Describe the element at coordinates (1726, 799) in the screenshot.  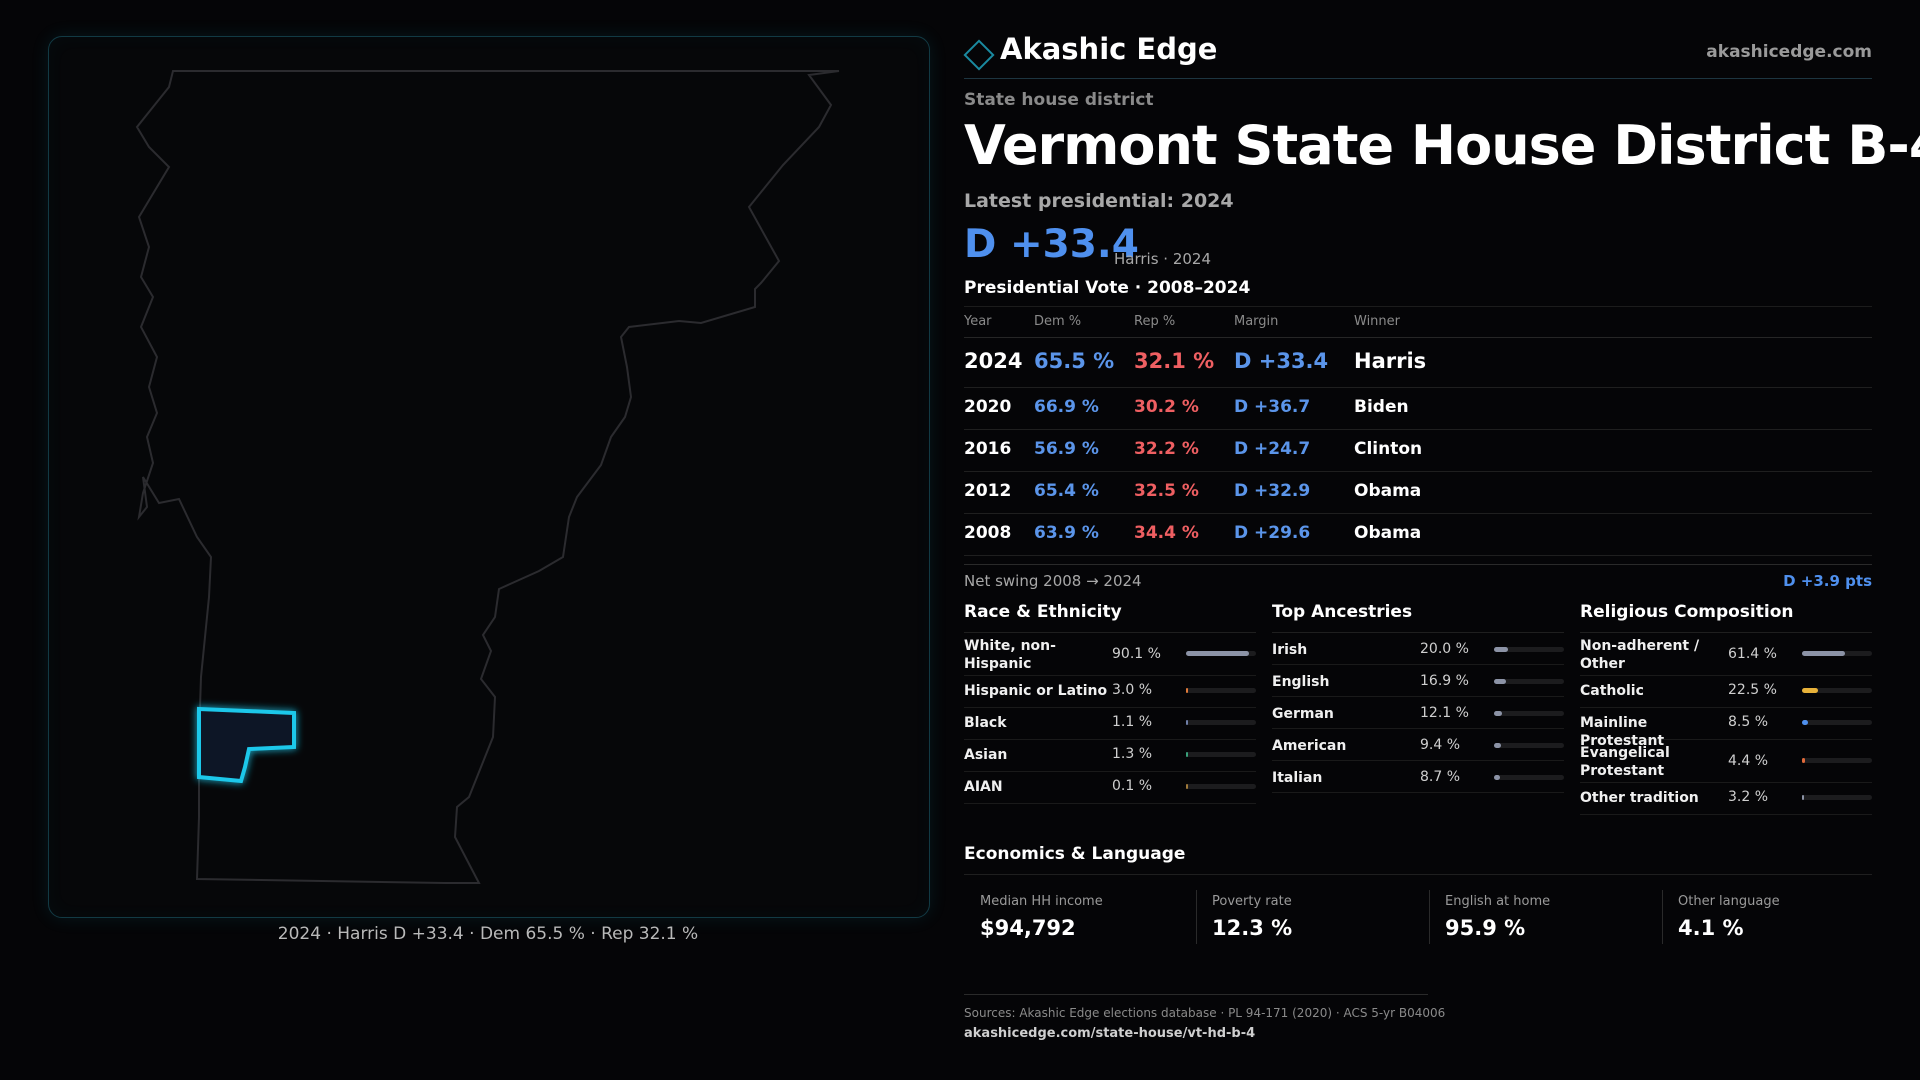
I see `bar-row: Other tradition 3.2 %` at that location.